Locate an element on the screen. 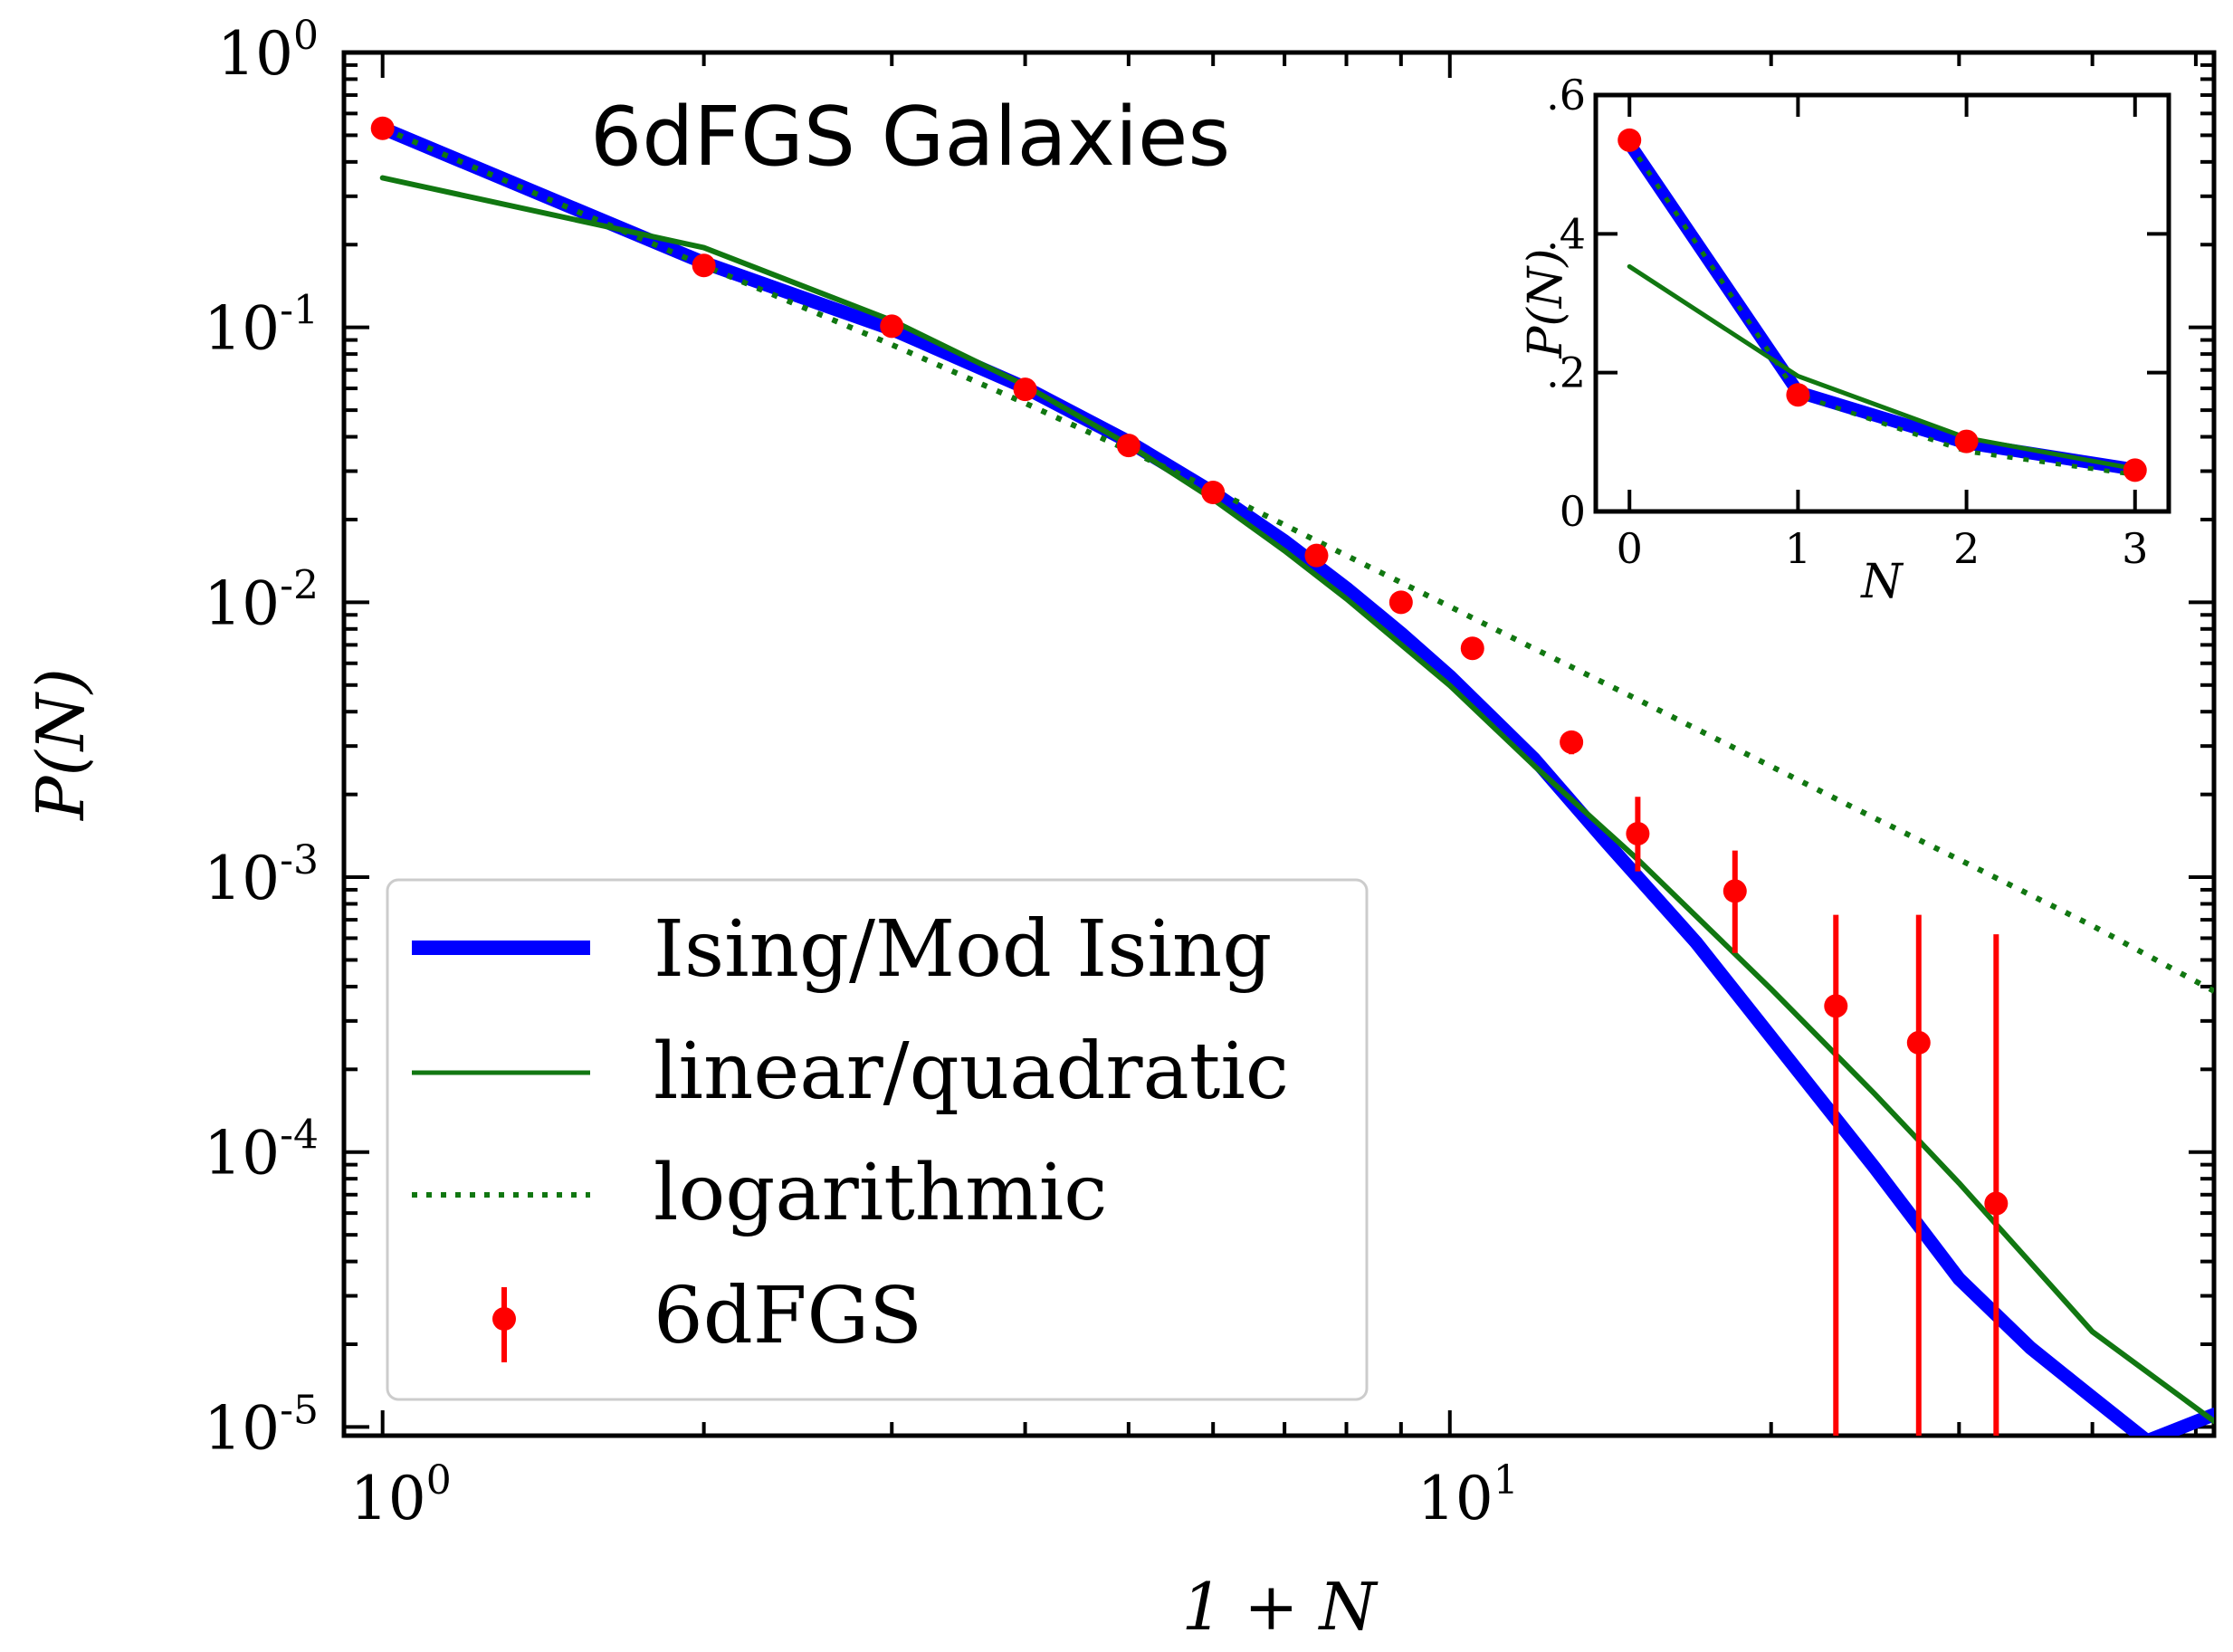 This screenshot has width=2233, height=1652. inset-x-axis-label: N is located at coordinates (1881, 582).